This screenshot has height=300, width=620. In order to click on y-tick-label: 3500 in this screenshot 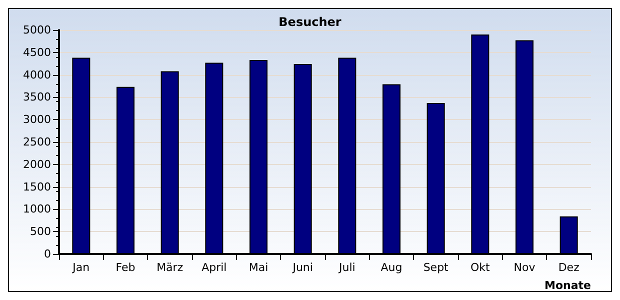, I will do `click(37, 97)`.